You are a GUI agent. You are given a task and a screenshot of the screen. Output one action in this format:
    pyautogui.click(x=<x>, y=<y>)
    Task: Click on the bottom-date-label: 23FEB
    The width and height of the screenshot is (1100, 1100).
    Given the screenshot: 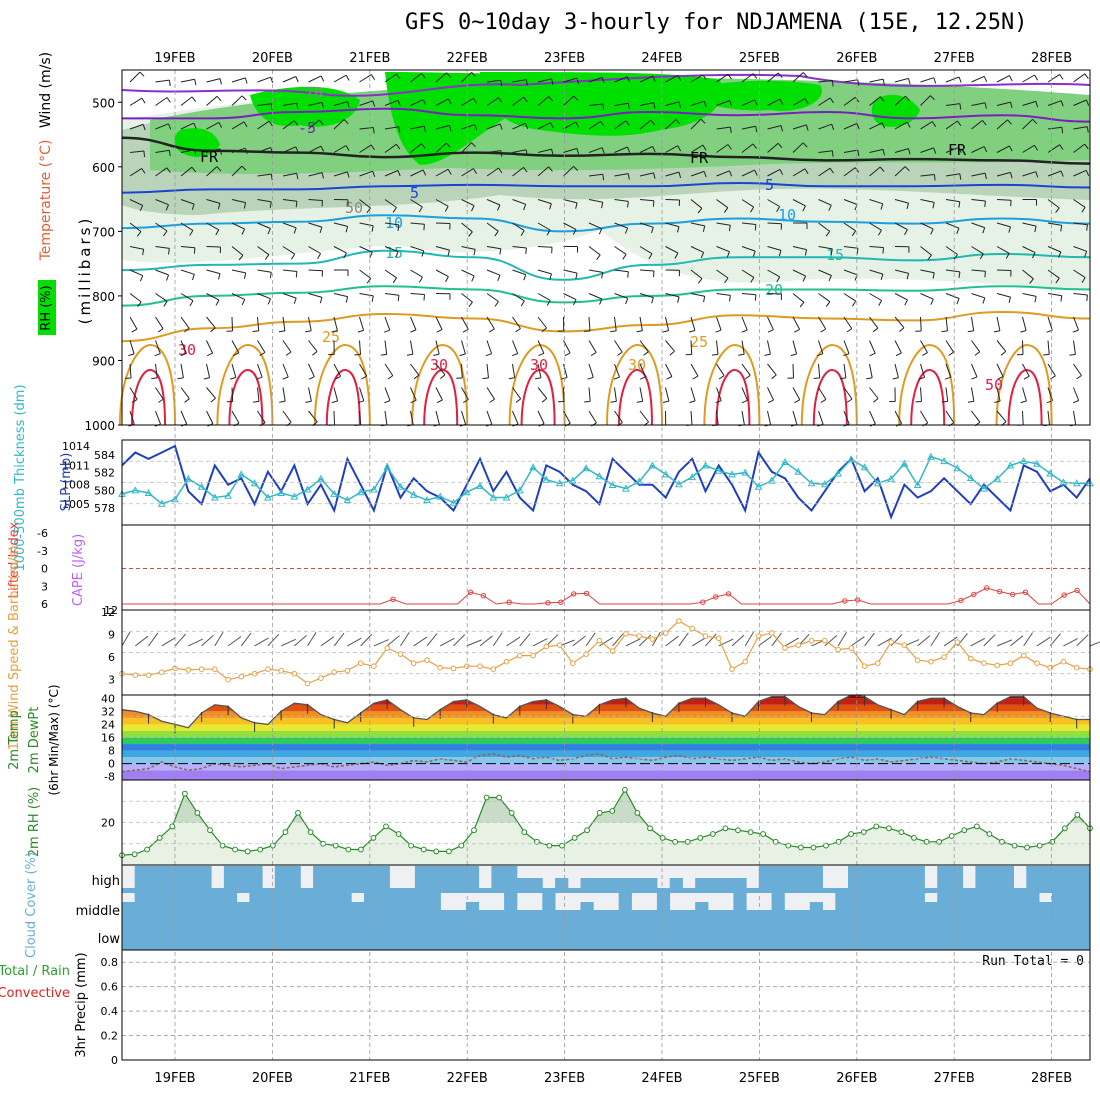 What is the action you would take?
    pyautogui.click(x=564, y=1078)
    